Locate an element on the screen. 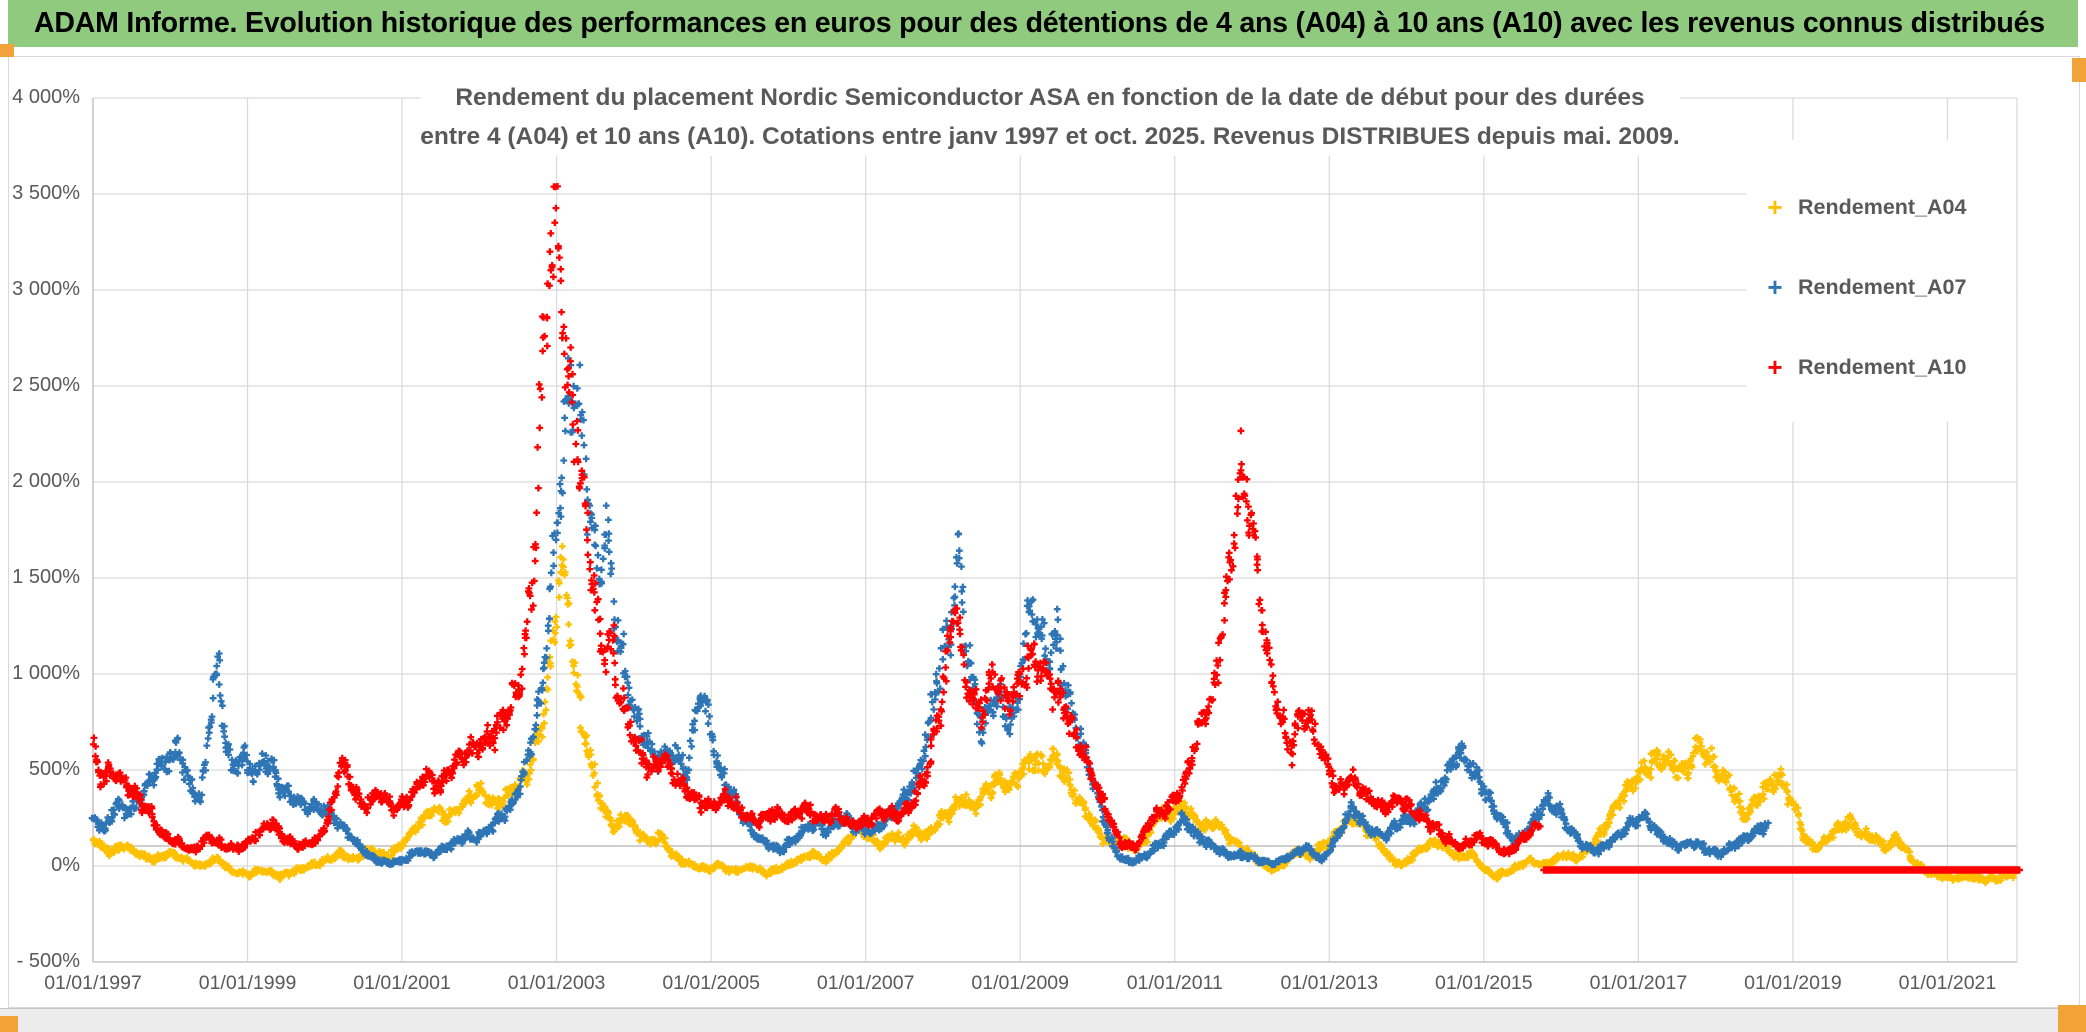  y-axis-label: 2 500% is located at coordinates (46, 385).